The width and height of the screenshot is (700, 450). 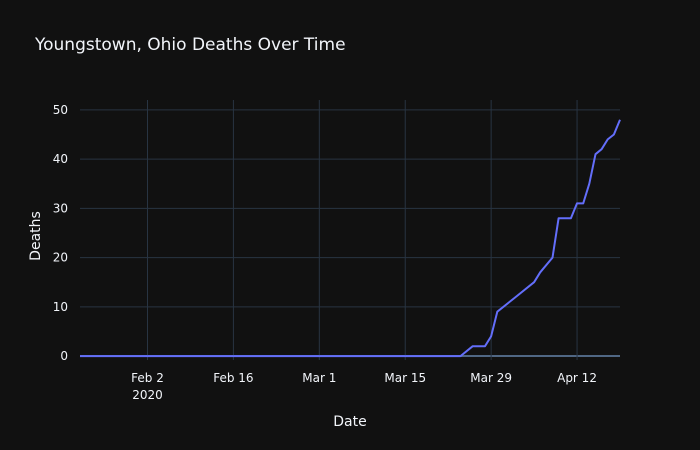 I want to click on y-tick-label: 0, so click(x=64, y=356).